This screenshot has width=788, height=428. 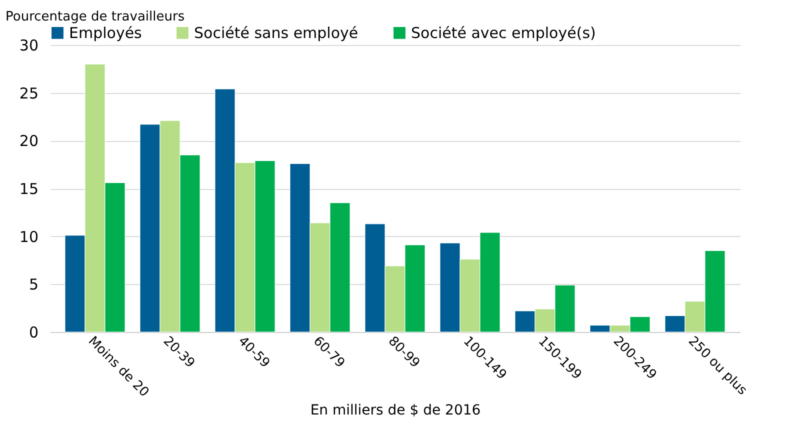 What do you see at coordinates (105, 33) in the screenshot?
I see `legend-label: Employés` at bounding box center [105, 33].